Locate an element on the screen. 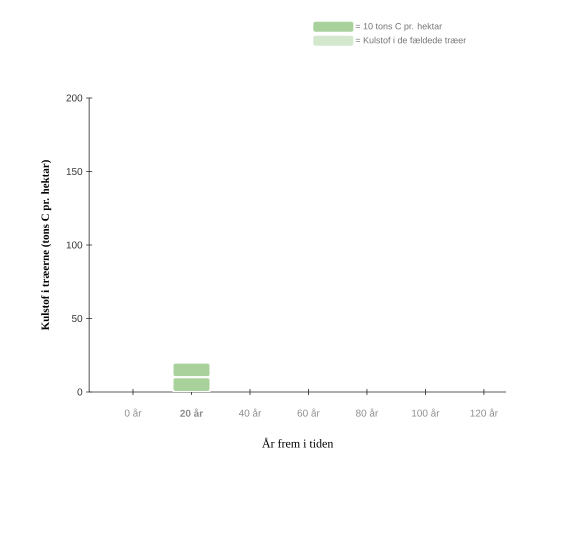 The image size is (587, 534). x-tick-label: 40 år is located at coordinates (250, 412).